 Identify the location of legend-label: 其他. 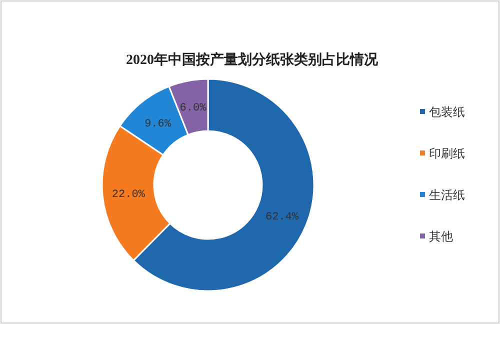
(441, 237).